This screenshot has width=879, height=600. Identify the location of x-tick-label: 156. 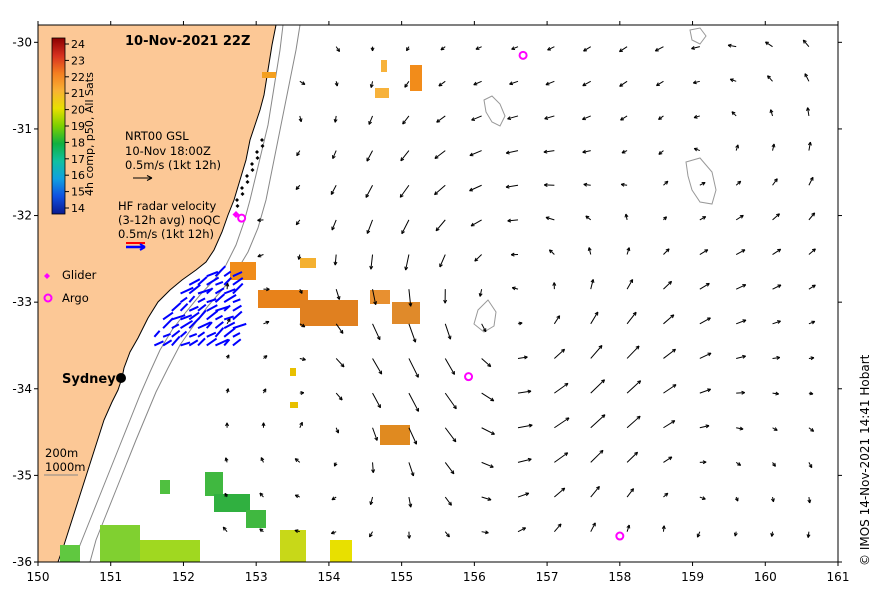
(474, 577).